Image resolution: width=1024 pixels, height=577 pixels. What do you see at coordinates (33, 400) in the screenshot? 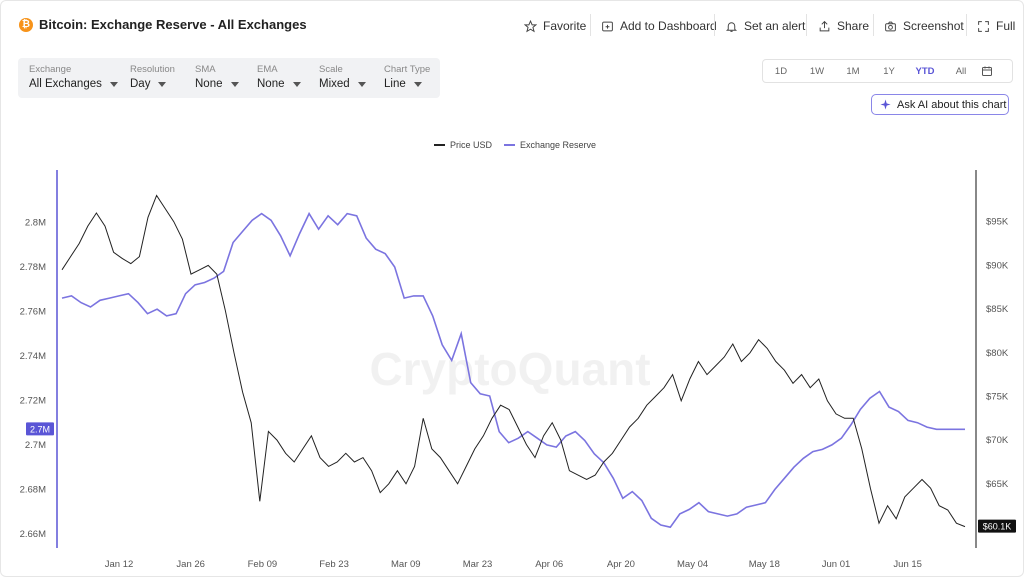
I see `left-y-tick-label: 2.72M` at bounding box center [33, 400].